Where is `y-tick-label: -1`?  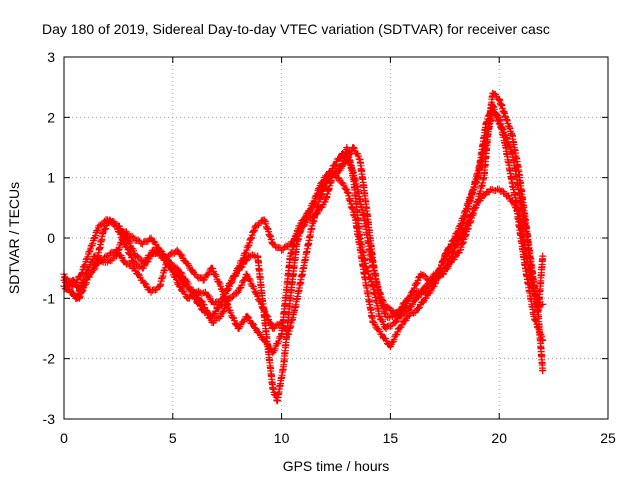
y-tick-label: -1 is located at coordinates (49, 298).